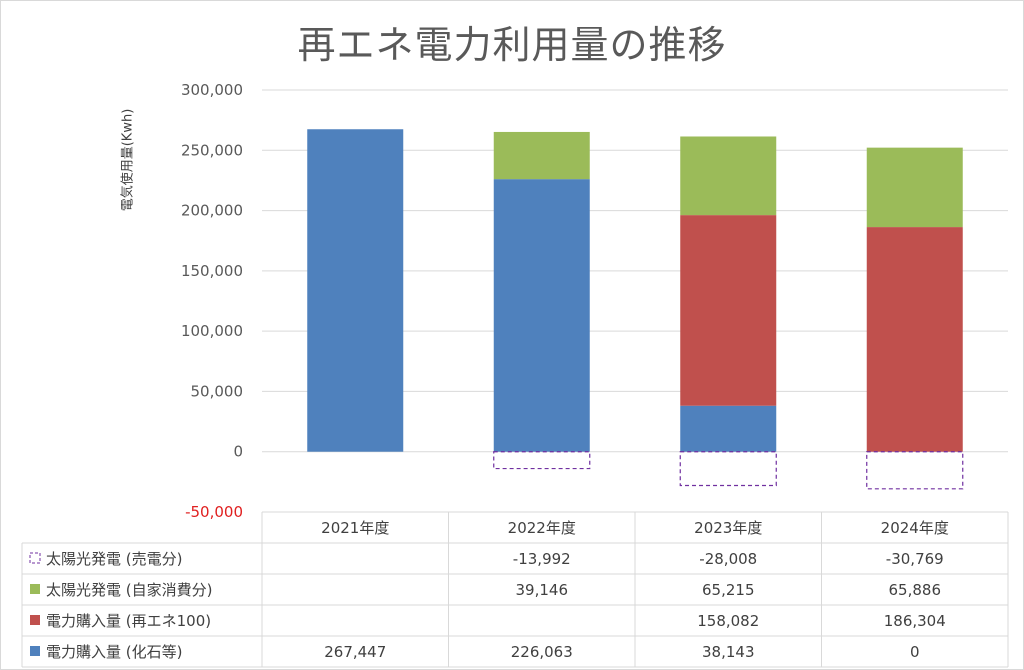  What do you see at coordinates (355, 652) in the screenshot?
I see `data-label: 267,447` at bounding box center [355, 652].